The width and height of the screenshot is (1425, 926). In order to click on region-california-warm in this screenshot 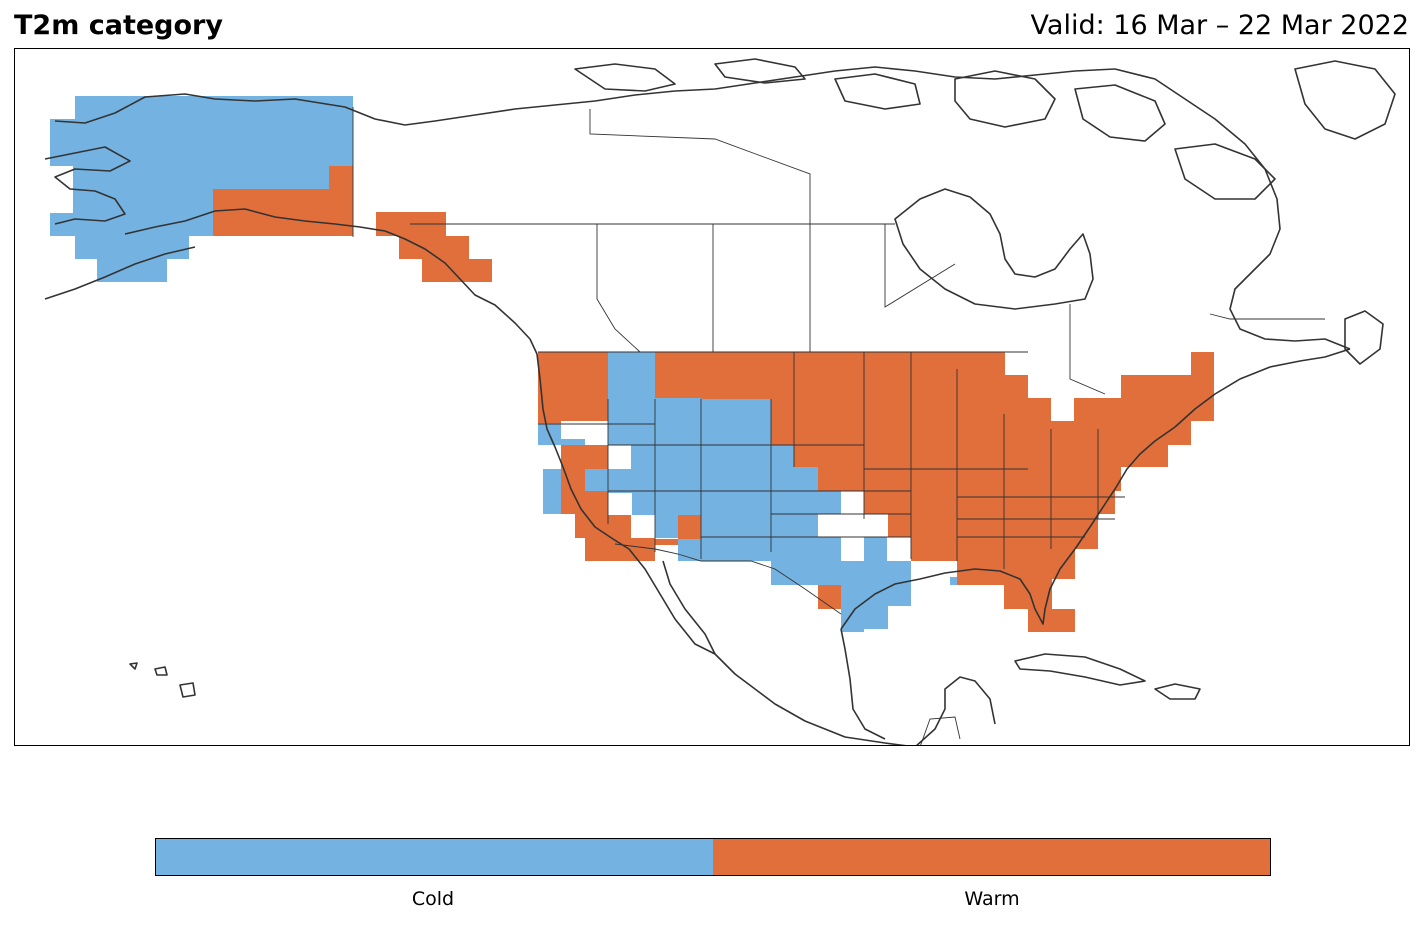, I will do `click(631, 503)`.